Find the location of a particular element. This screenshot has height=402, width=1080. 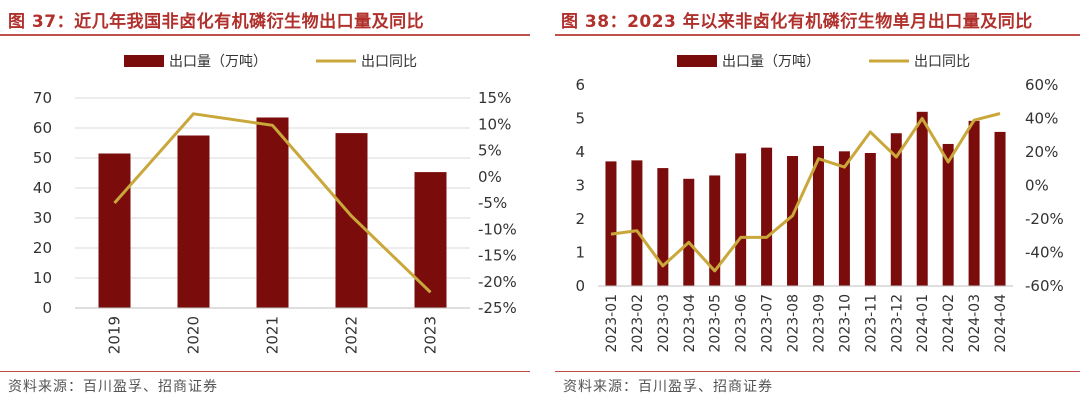

x-tick-label: 2020 is located at coordinates (194, 335).